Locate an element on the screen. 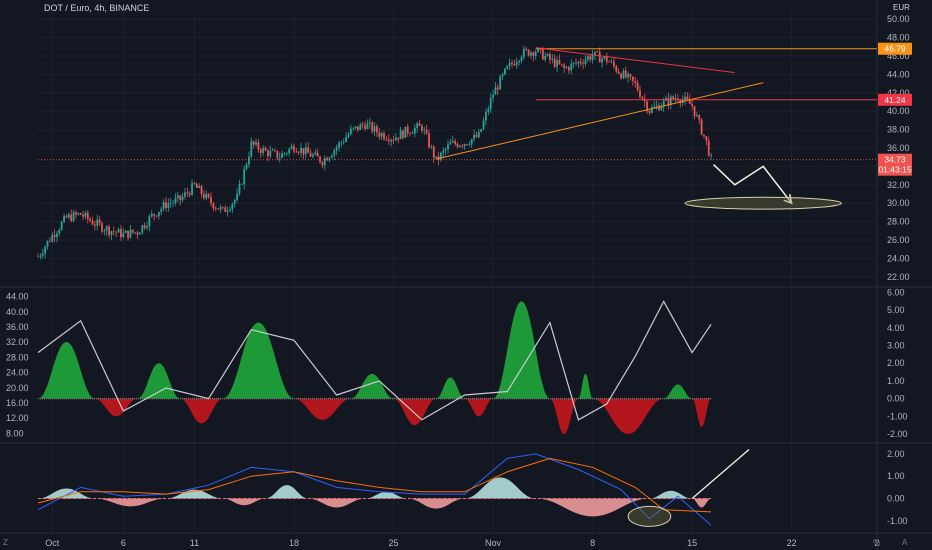 The width and height of the screenshot is (932, 550). oscillator-left-tick-label: 20.00 is located at coordinates (17, 388).